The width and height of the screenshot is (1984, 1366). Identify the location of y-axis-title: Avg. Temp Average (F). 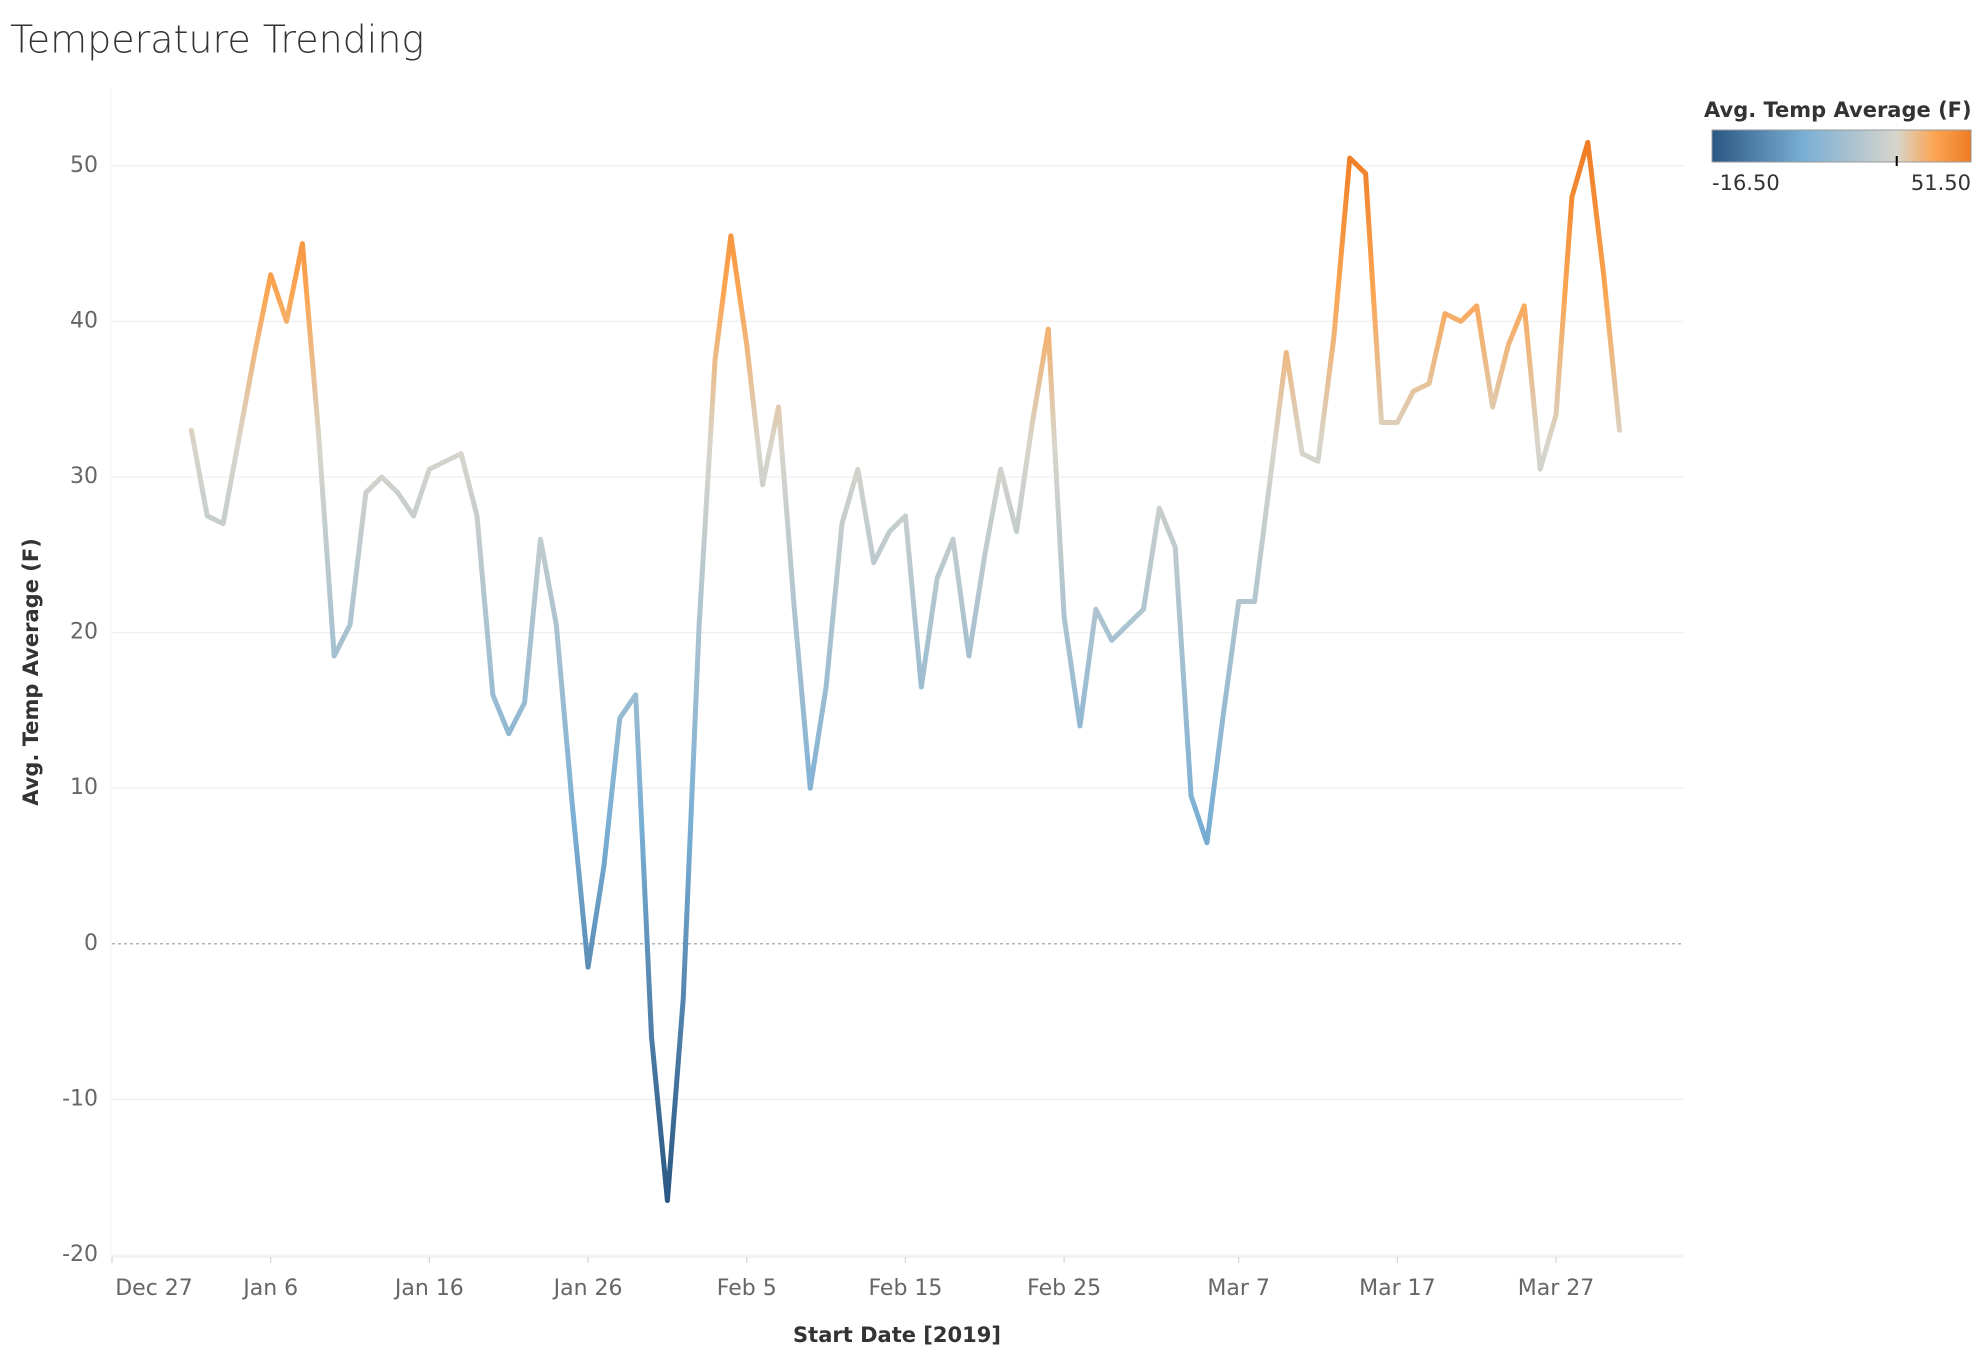
(31, 672).